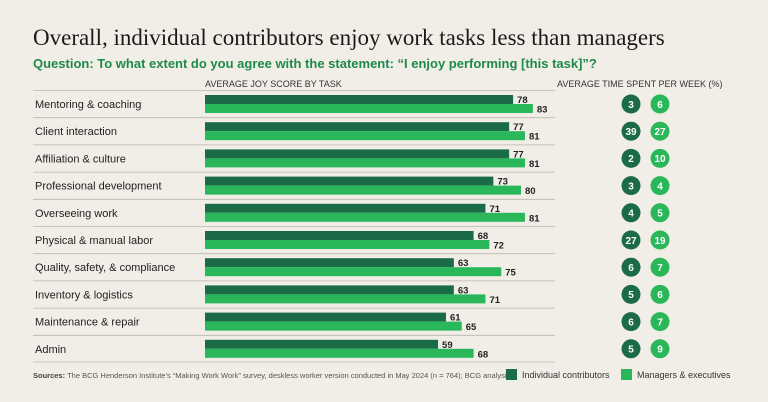 The width and height of the screenshot is (768, 402). What do you see at coordinates (494, 300) in the screenshot?
I see `data-label-mgr: 71` at bounding box center [494, 300].